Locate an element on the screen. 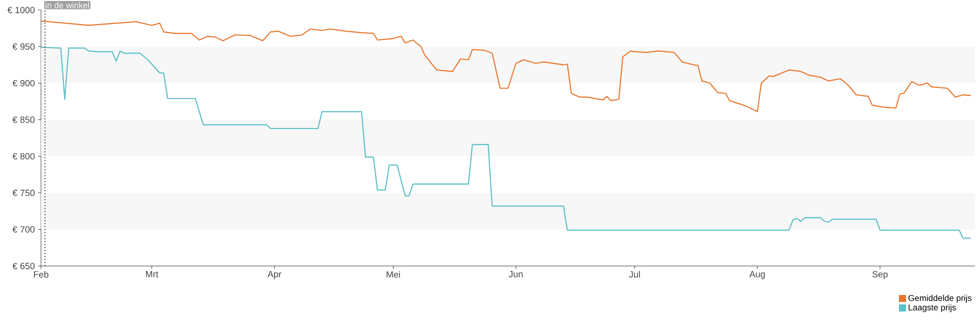 Image resolution: width=980 pixels, height=325 pixels. y-tick-label: € 800 is located at coordinates (23, 156).